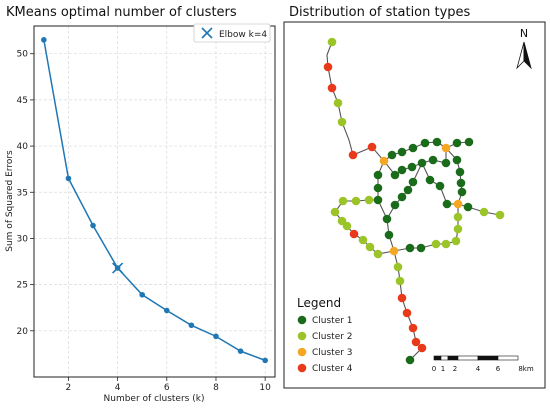 The image size is (550, 411). What do you see at coordinates (478, 369) in the screenshot?
I see `scale-bar-label: 4` at bounding box center [478, 369].